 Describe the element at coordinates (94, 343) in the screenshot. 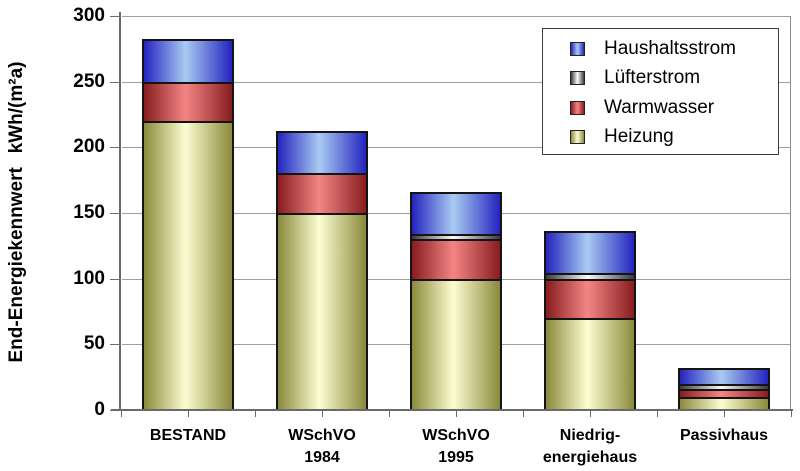

I see `y-tick-label: 50` at that location.